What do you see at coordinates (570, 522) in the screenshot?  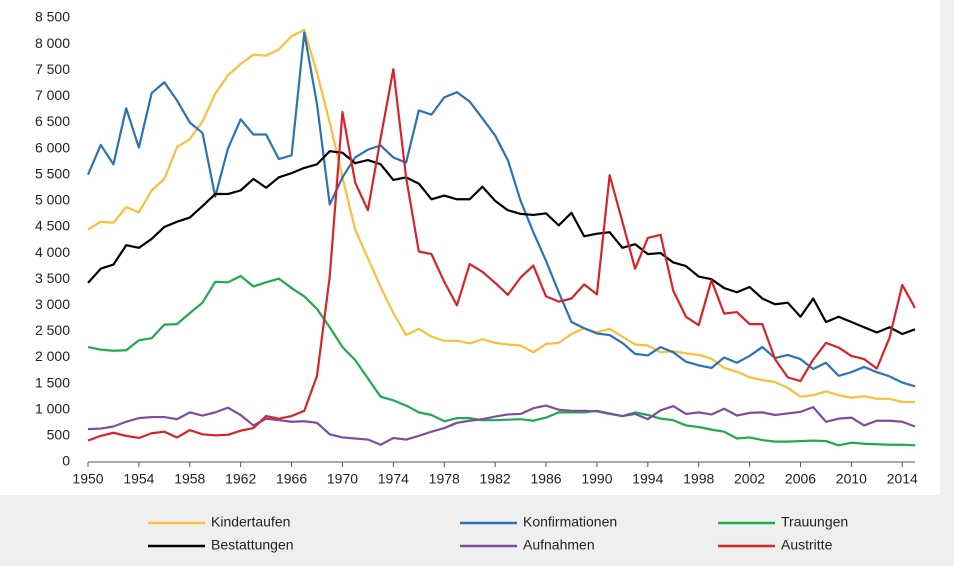 I see `legend-label: Konfirmationen` at bounding box center [570, 522].